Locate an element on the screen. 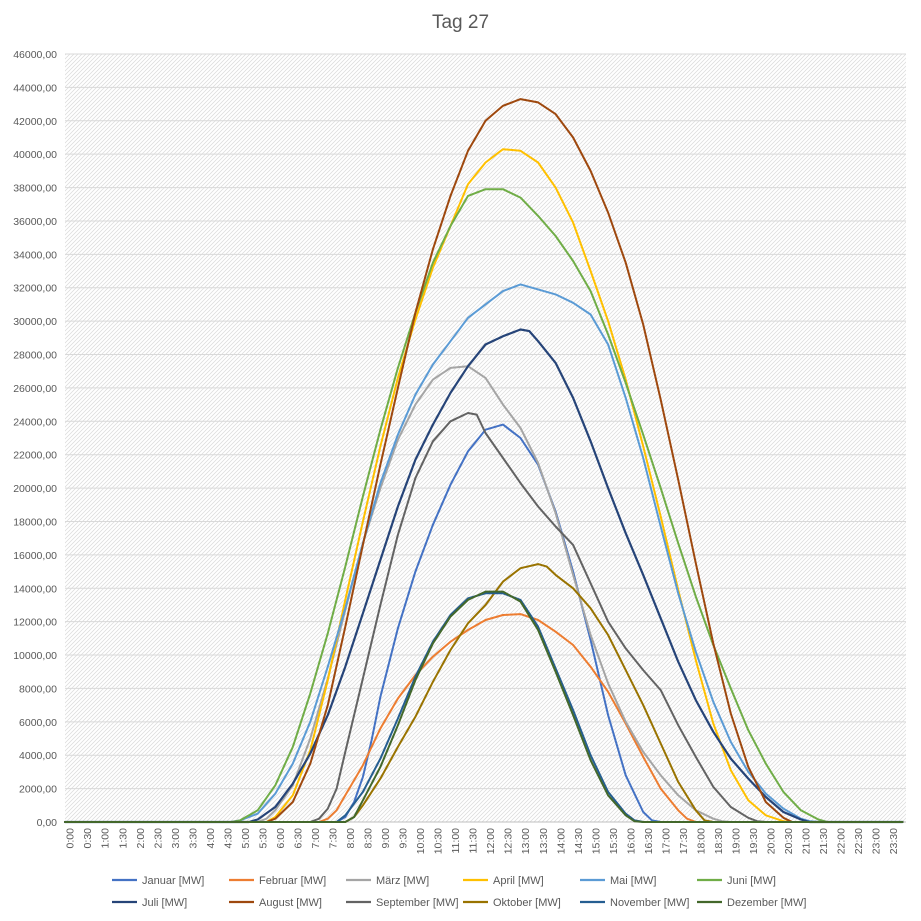 The image size is (921, 921). y-tick-label: 12000,00 is located at coordinates (35, 623).